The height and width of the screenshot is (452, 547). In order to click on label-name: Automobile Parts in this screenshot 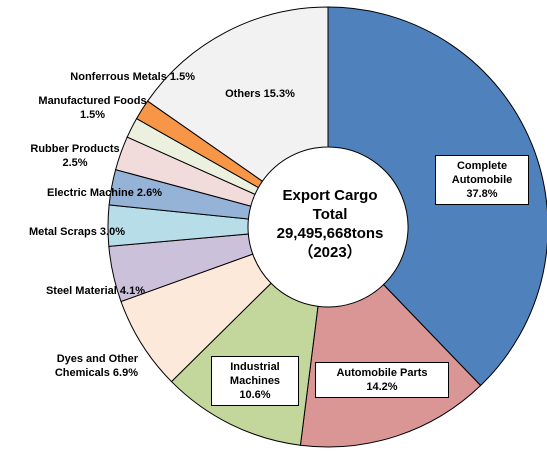, I will do `click(382, 373)`.